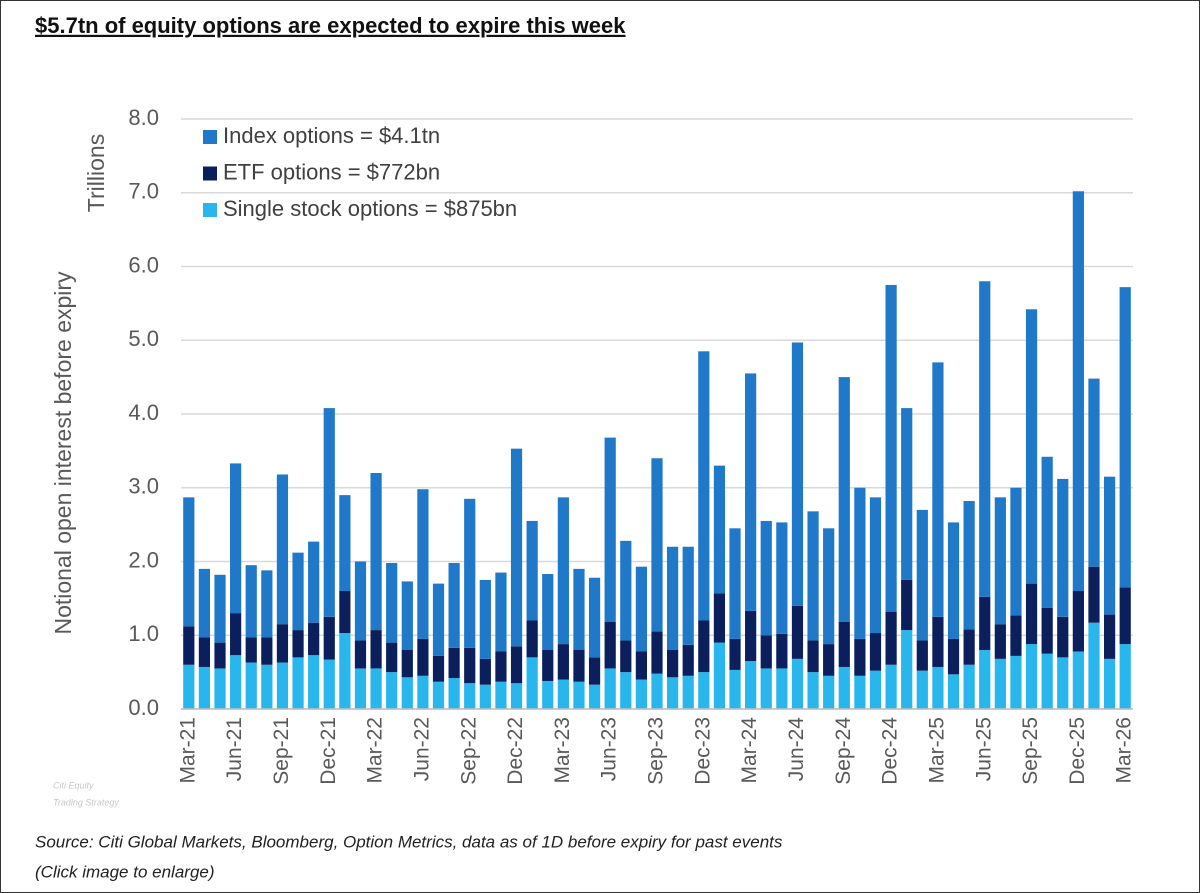  Describe the element at coordinates (515, 751) in the screenshot. I see `x-tick-label: Dec-22` at that location.